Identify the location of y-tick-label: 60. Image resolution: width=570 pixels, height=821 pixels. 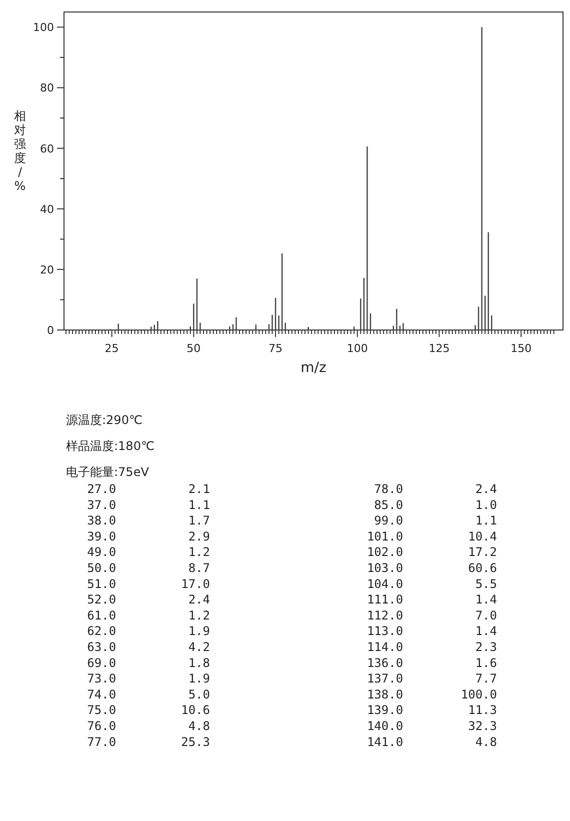
(47, 149).